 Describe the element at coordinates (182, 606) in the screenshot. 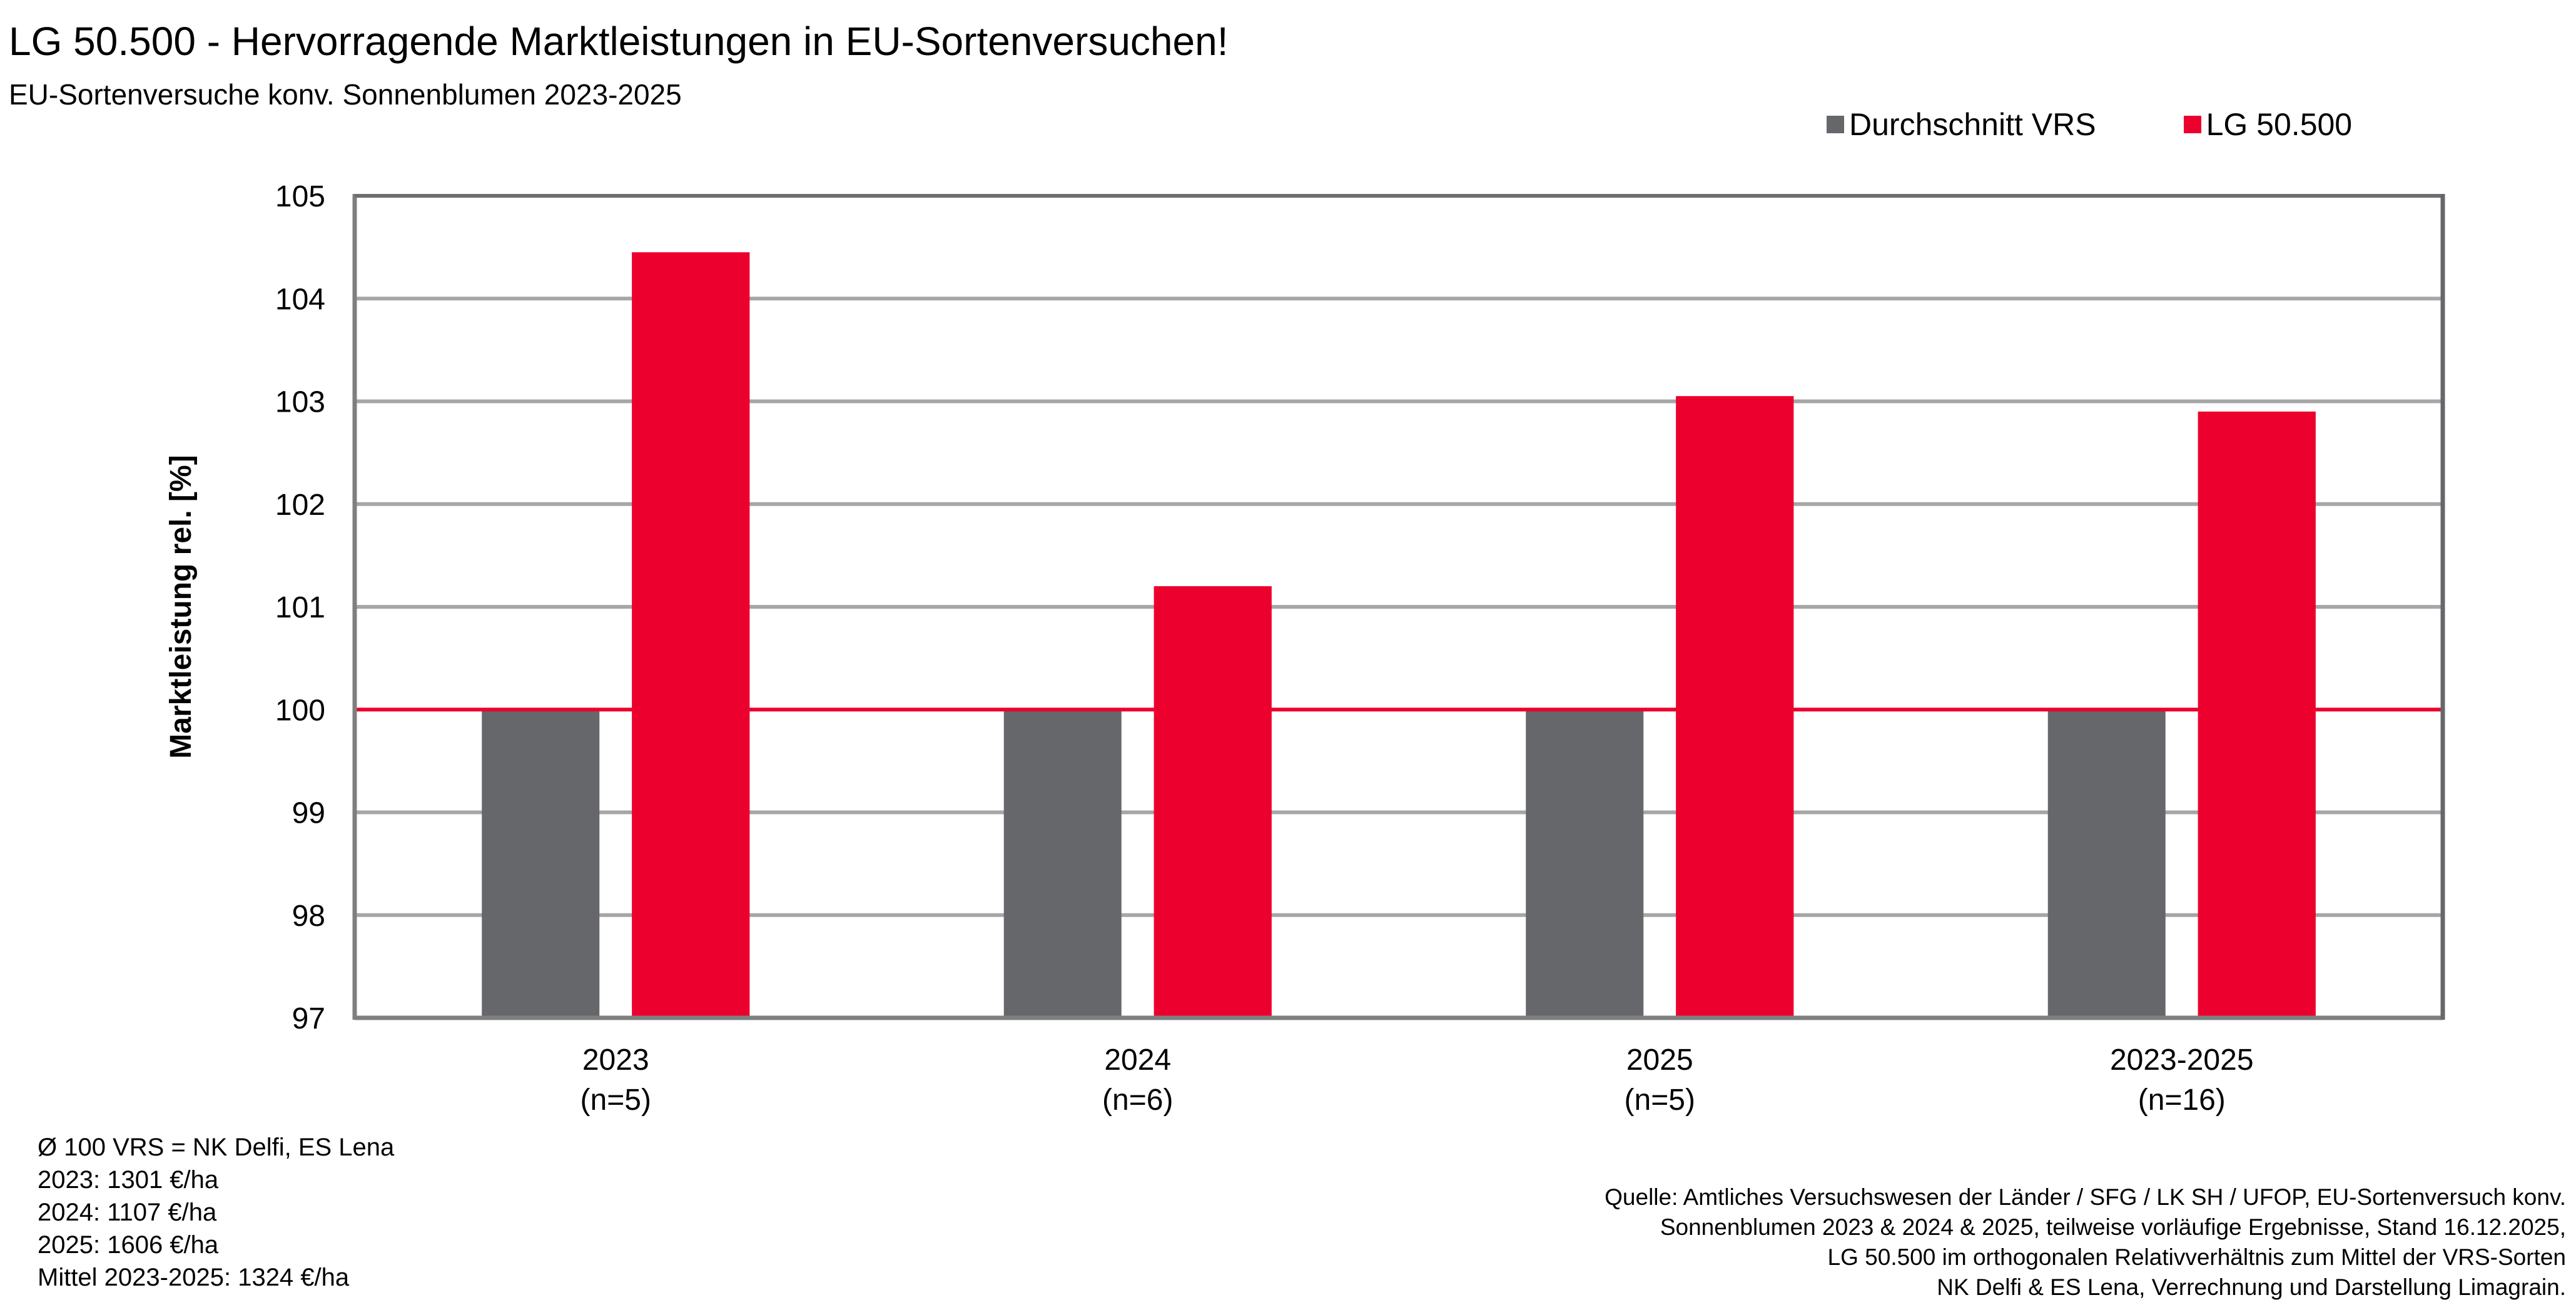

I see `y-axis-label: Marktleistung rel. [%]` at that location.